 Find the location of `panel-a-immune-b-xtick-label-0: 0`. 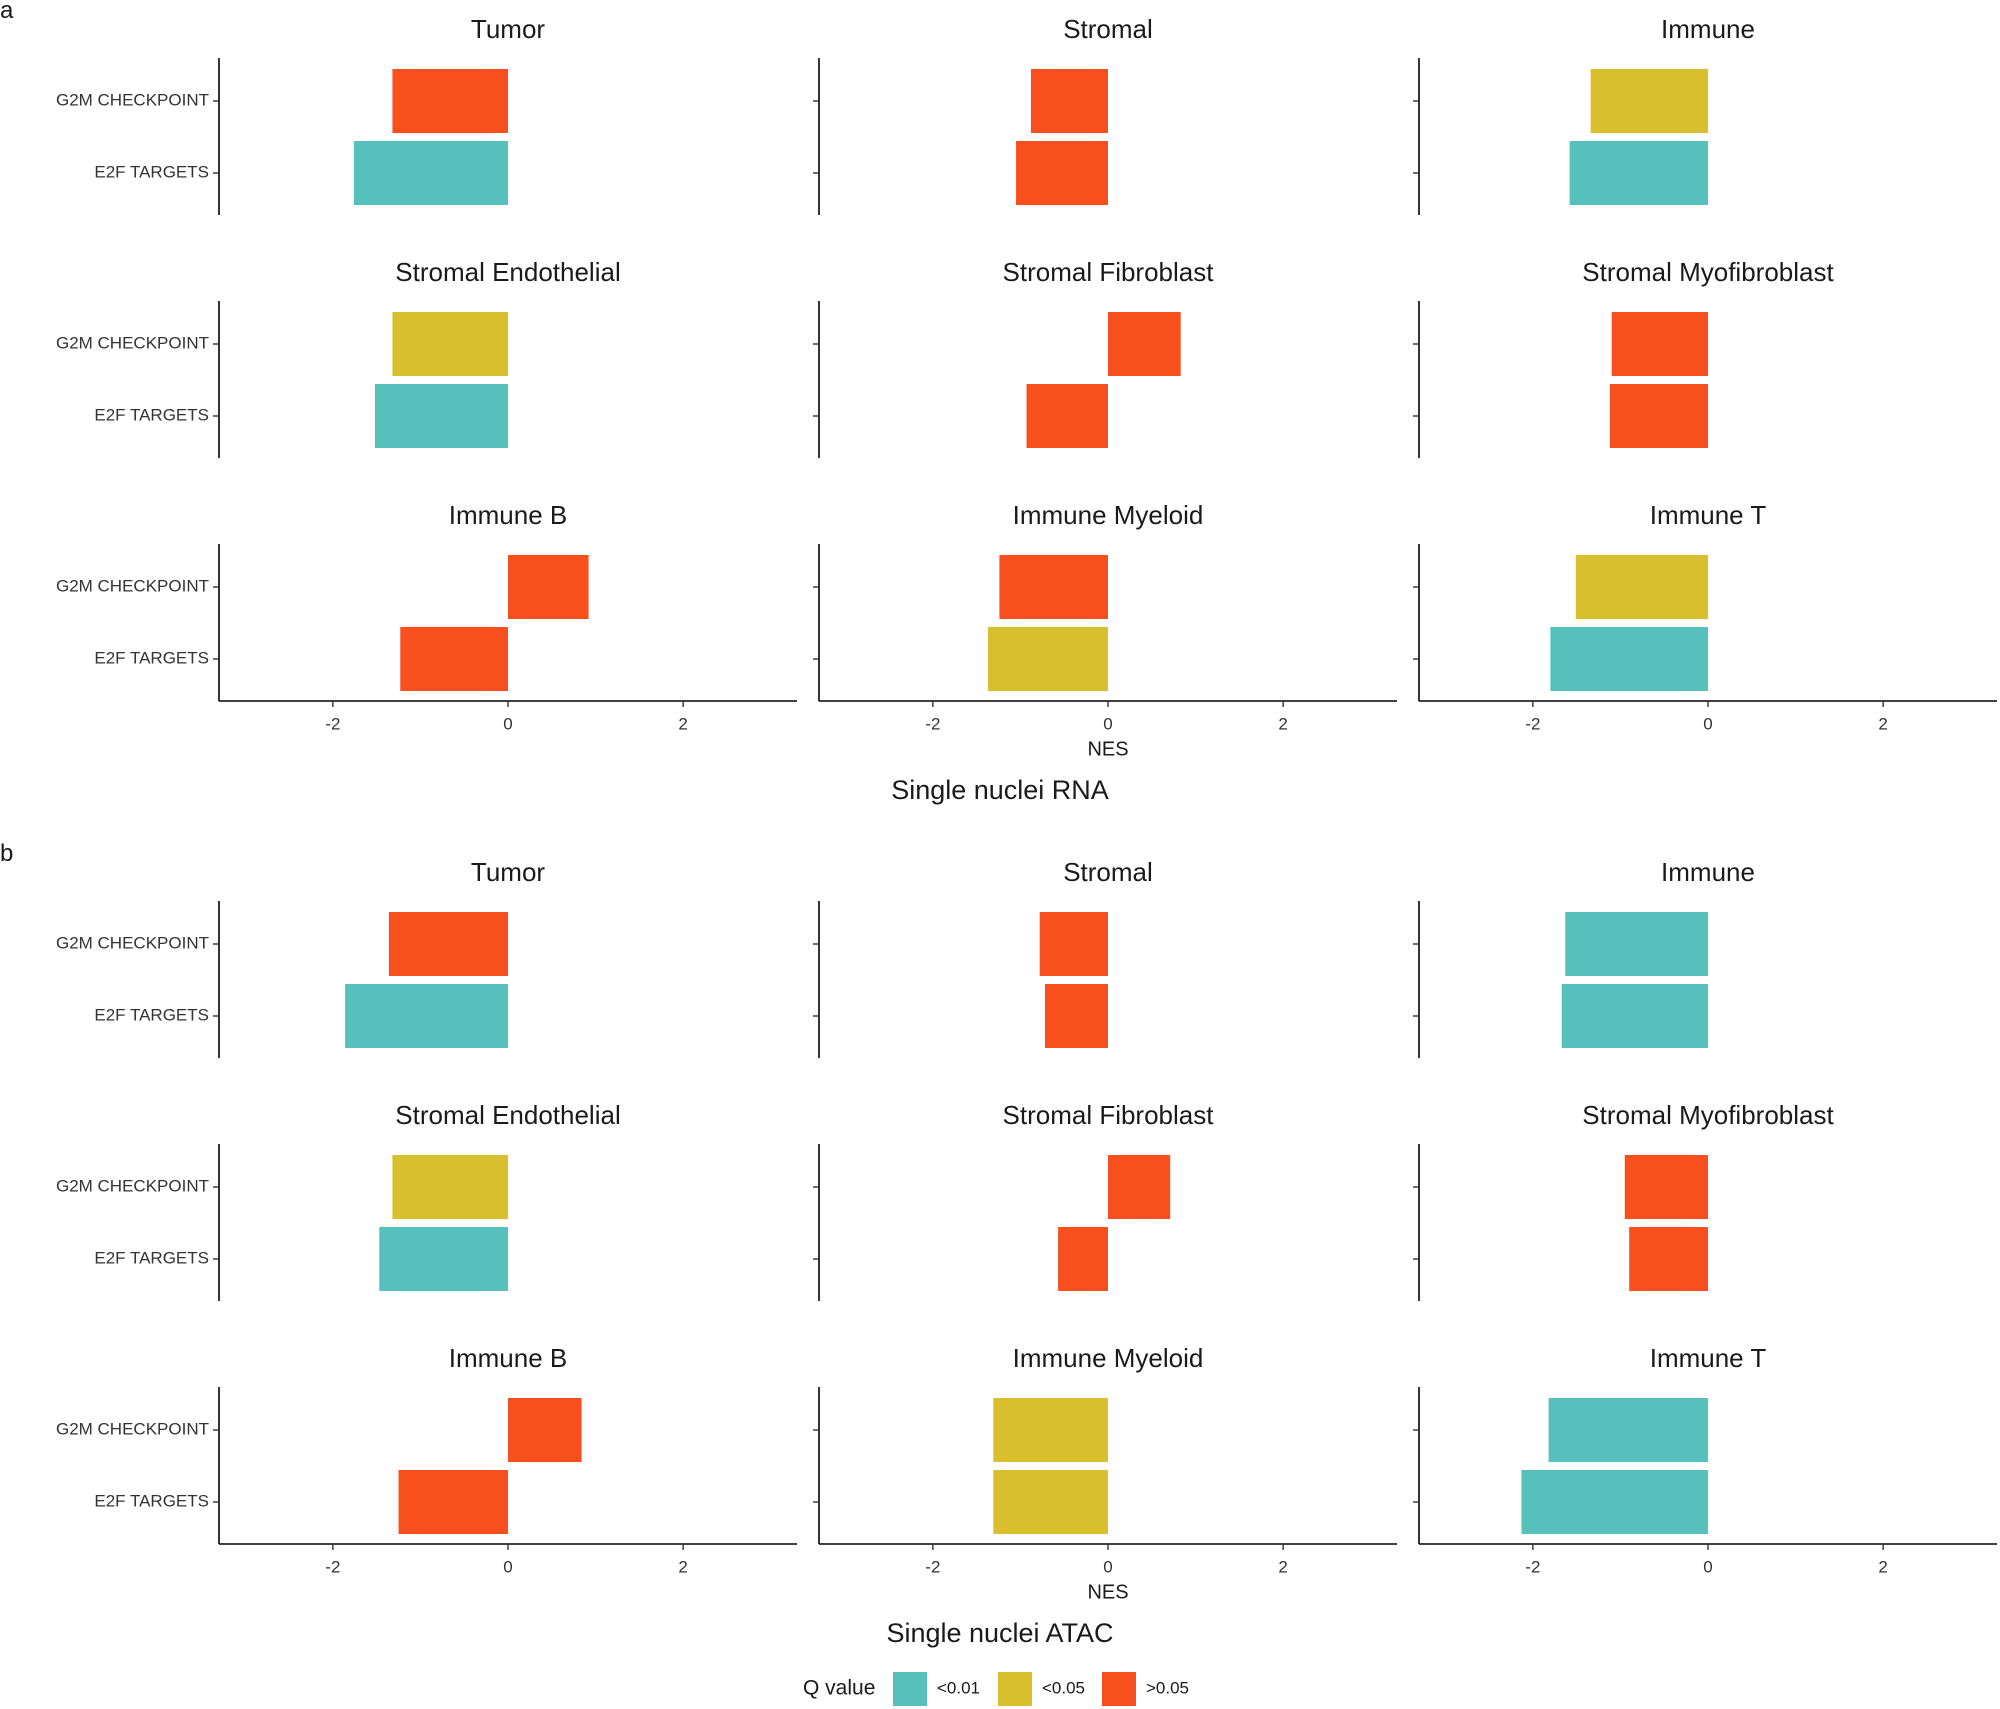

panel-a-immune-b-xtick-label-0: 0 is located at coordinates (507, 723).